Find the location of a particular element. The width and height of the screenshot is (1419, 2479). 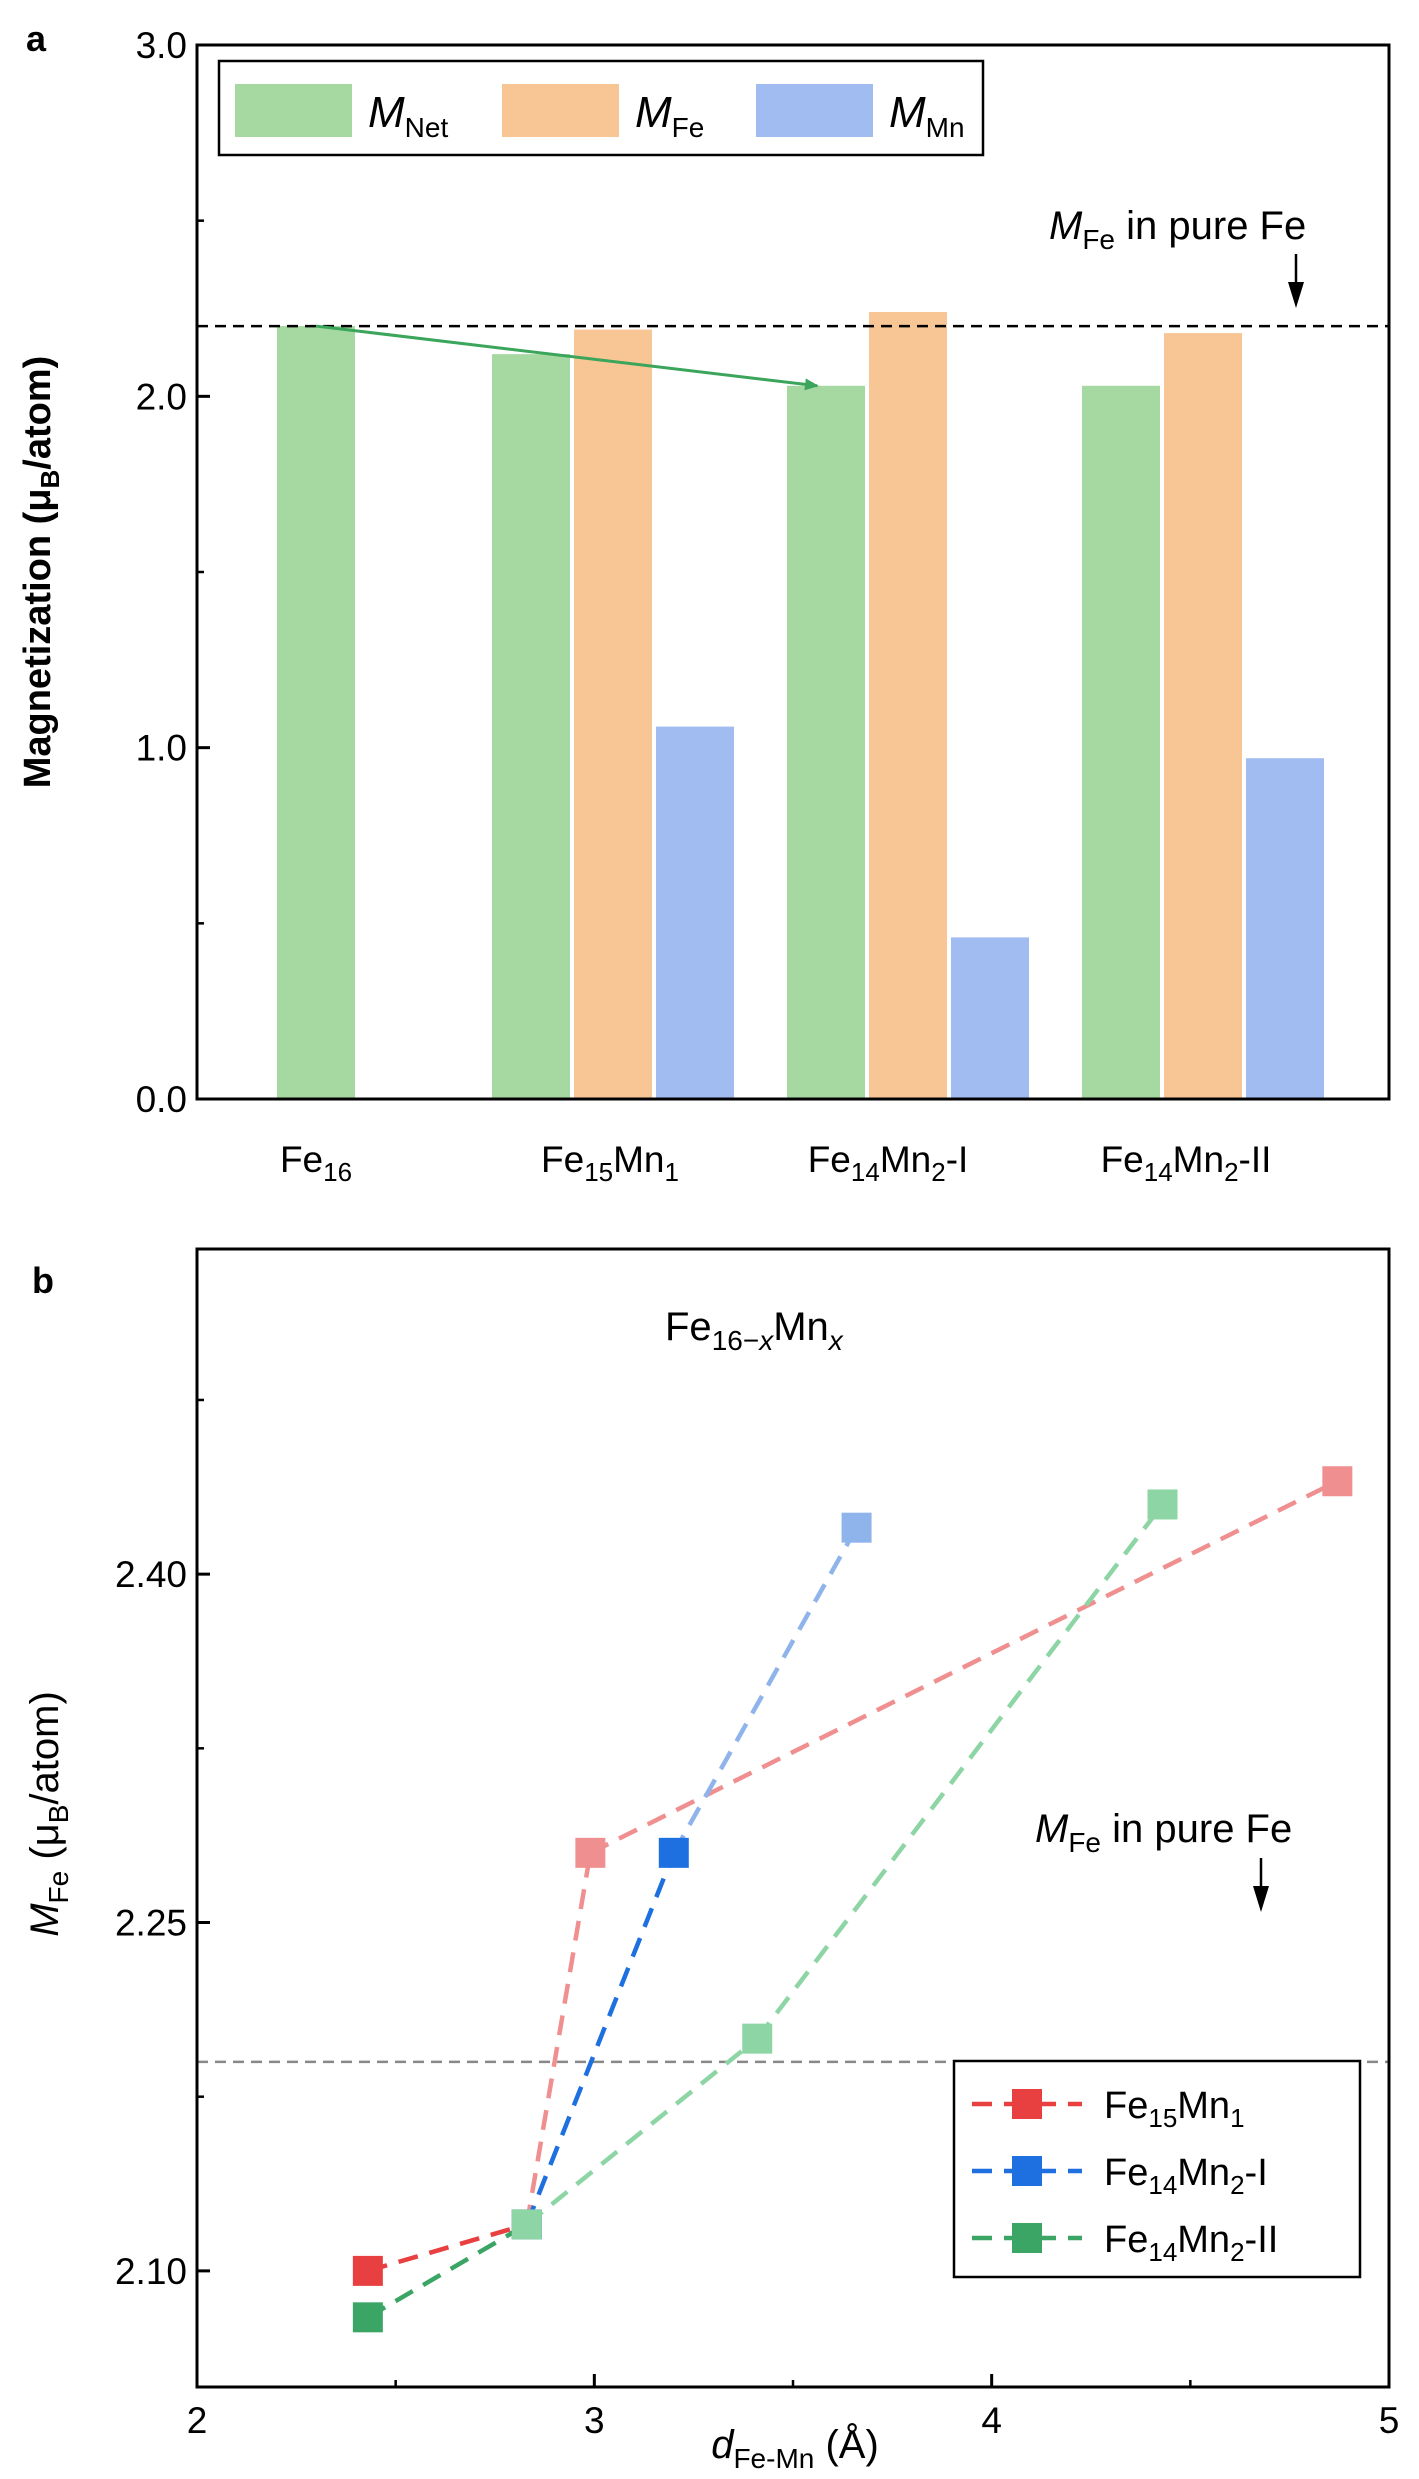

text-part: (Å) is located at coordinates (846, 2444).